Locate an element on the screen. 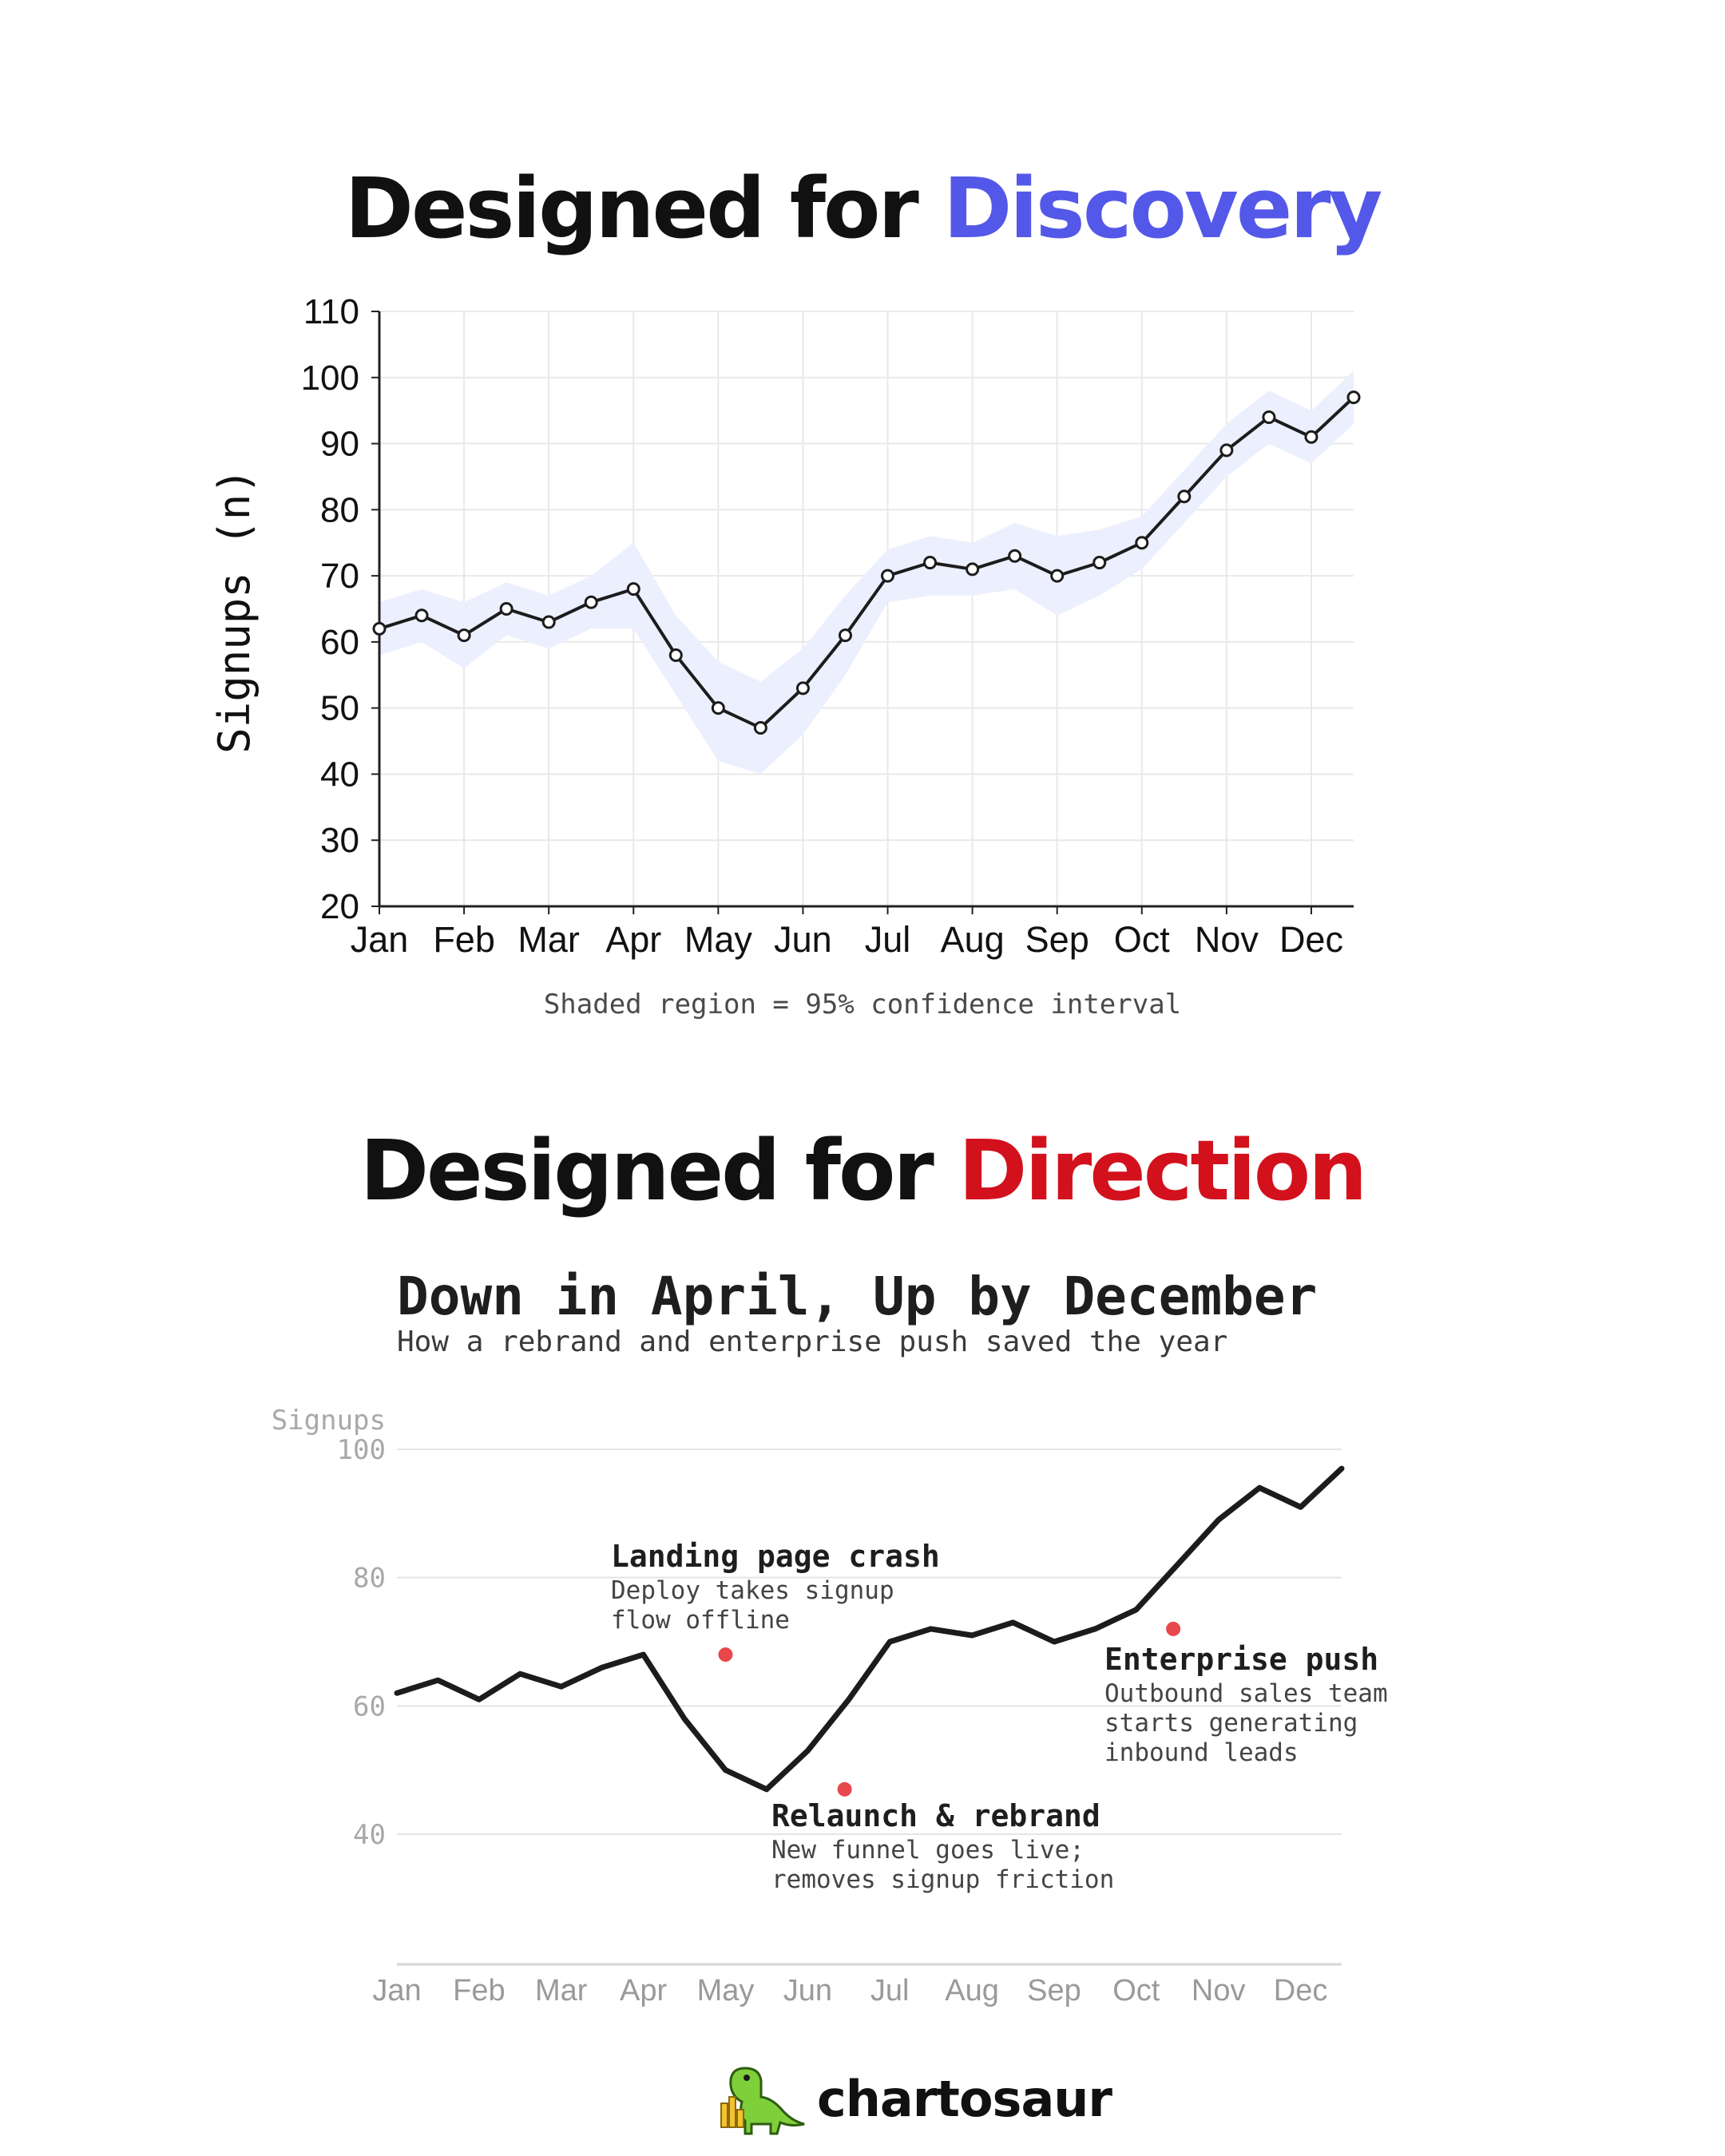  y-tick-label: 20 is located at coordinates (340, 906).